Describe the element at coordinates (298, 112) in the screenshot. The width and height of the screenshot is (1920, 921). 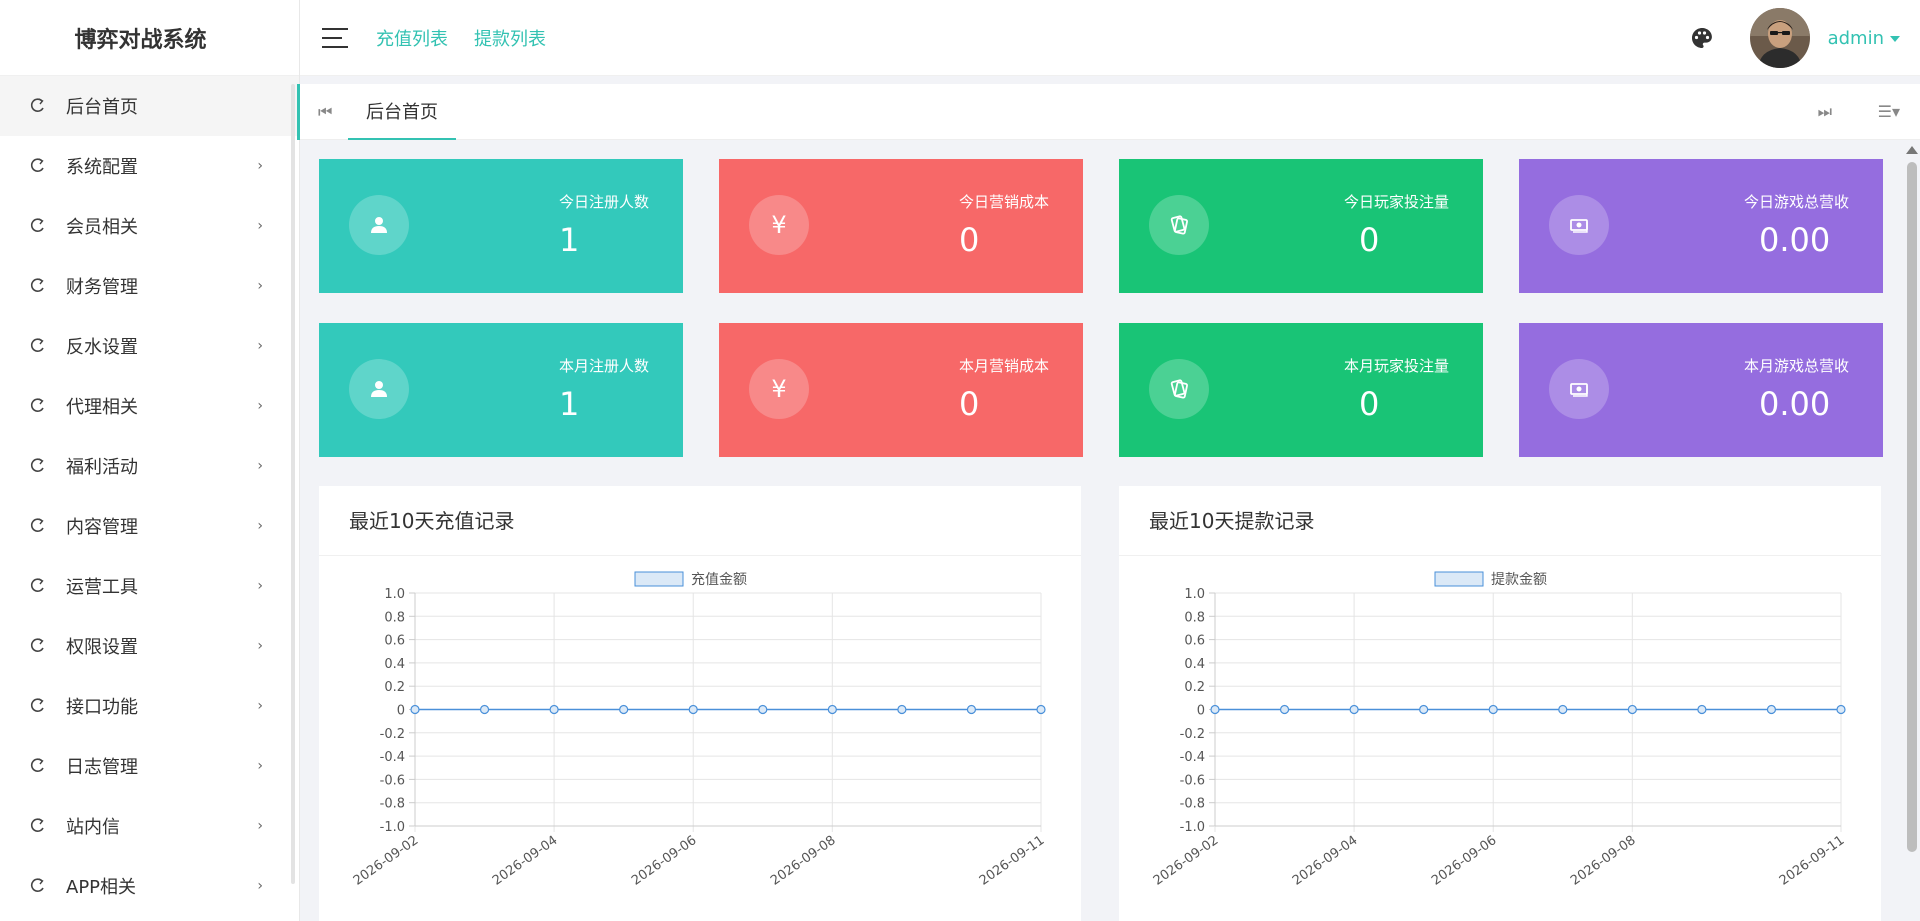
I see `tab-bar-accent` at that location.